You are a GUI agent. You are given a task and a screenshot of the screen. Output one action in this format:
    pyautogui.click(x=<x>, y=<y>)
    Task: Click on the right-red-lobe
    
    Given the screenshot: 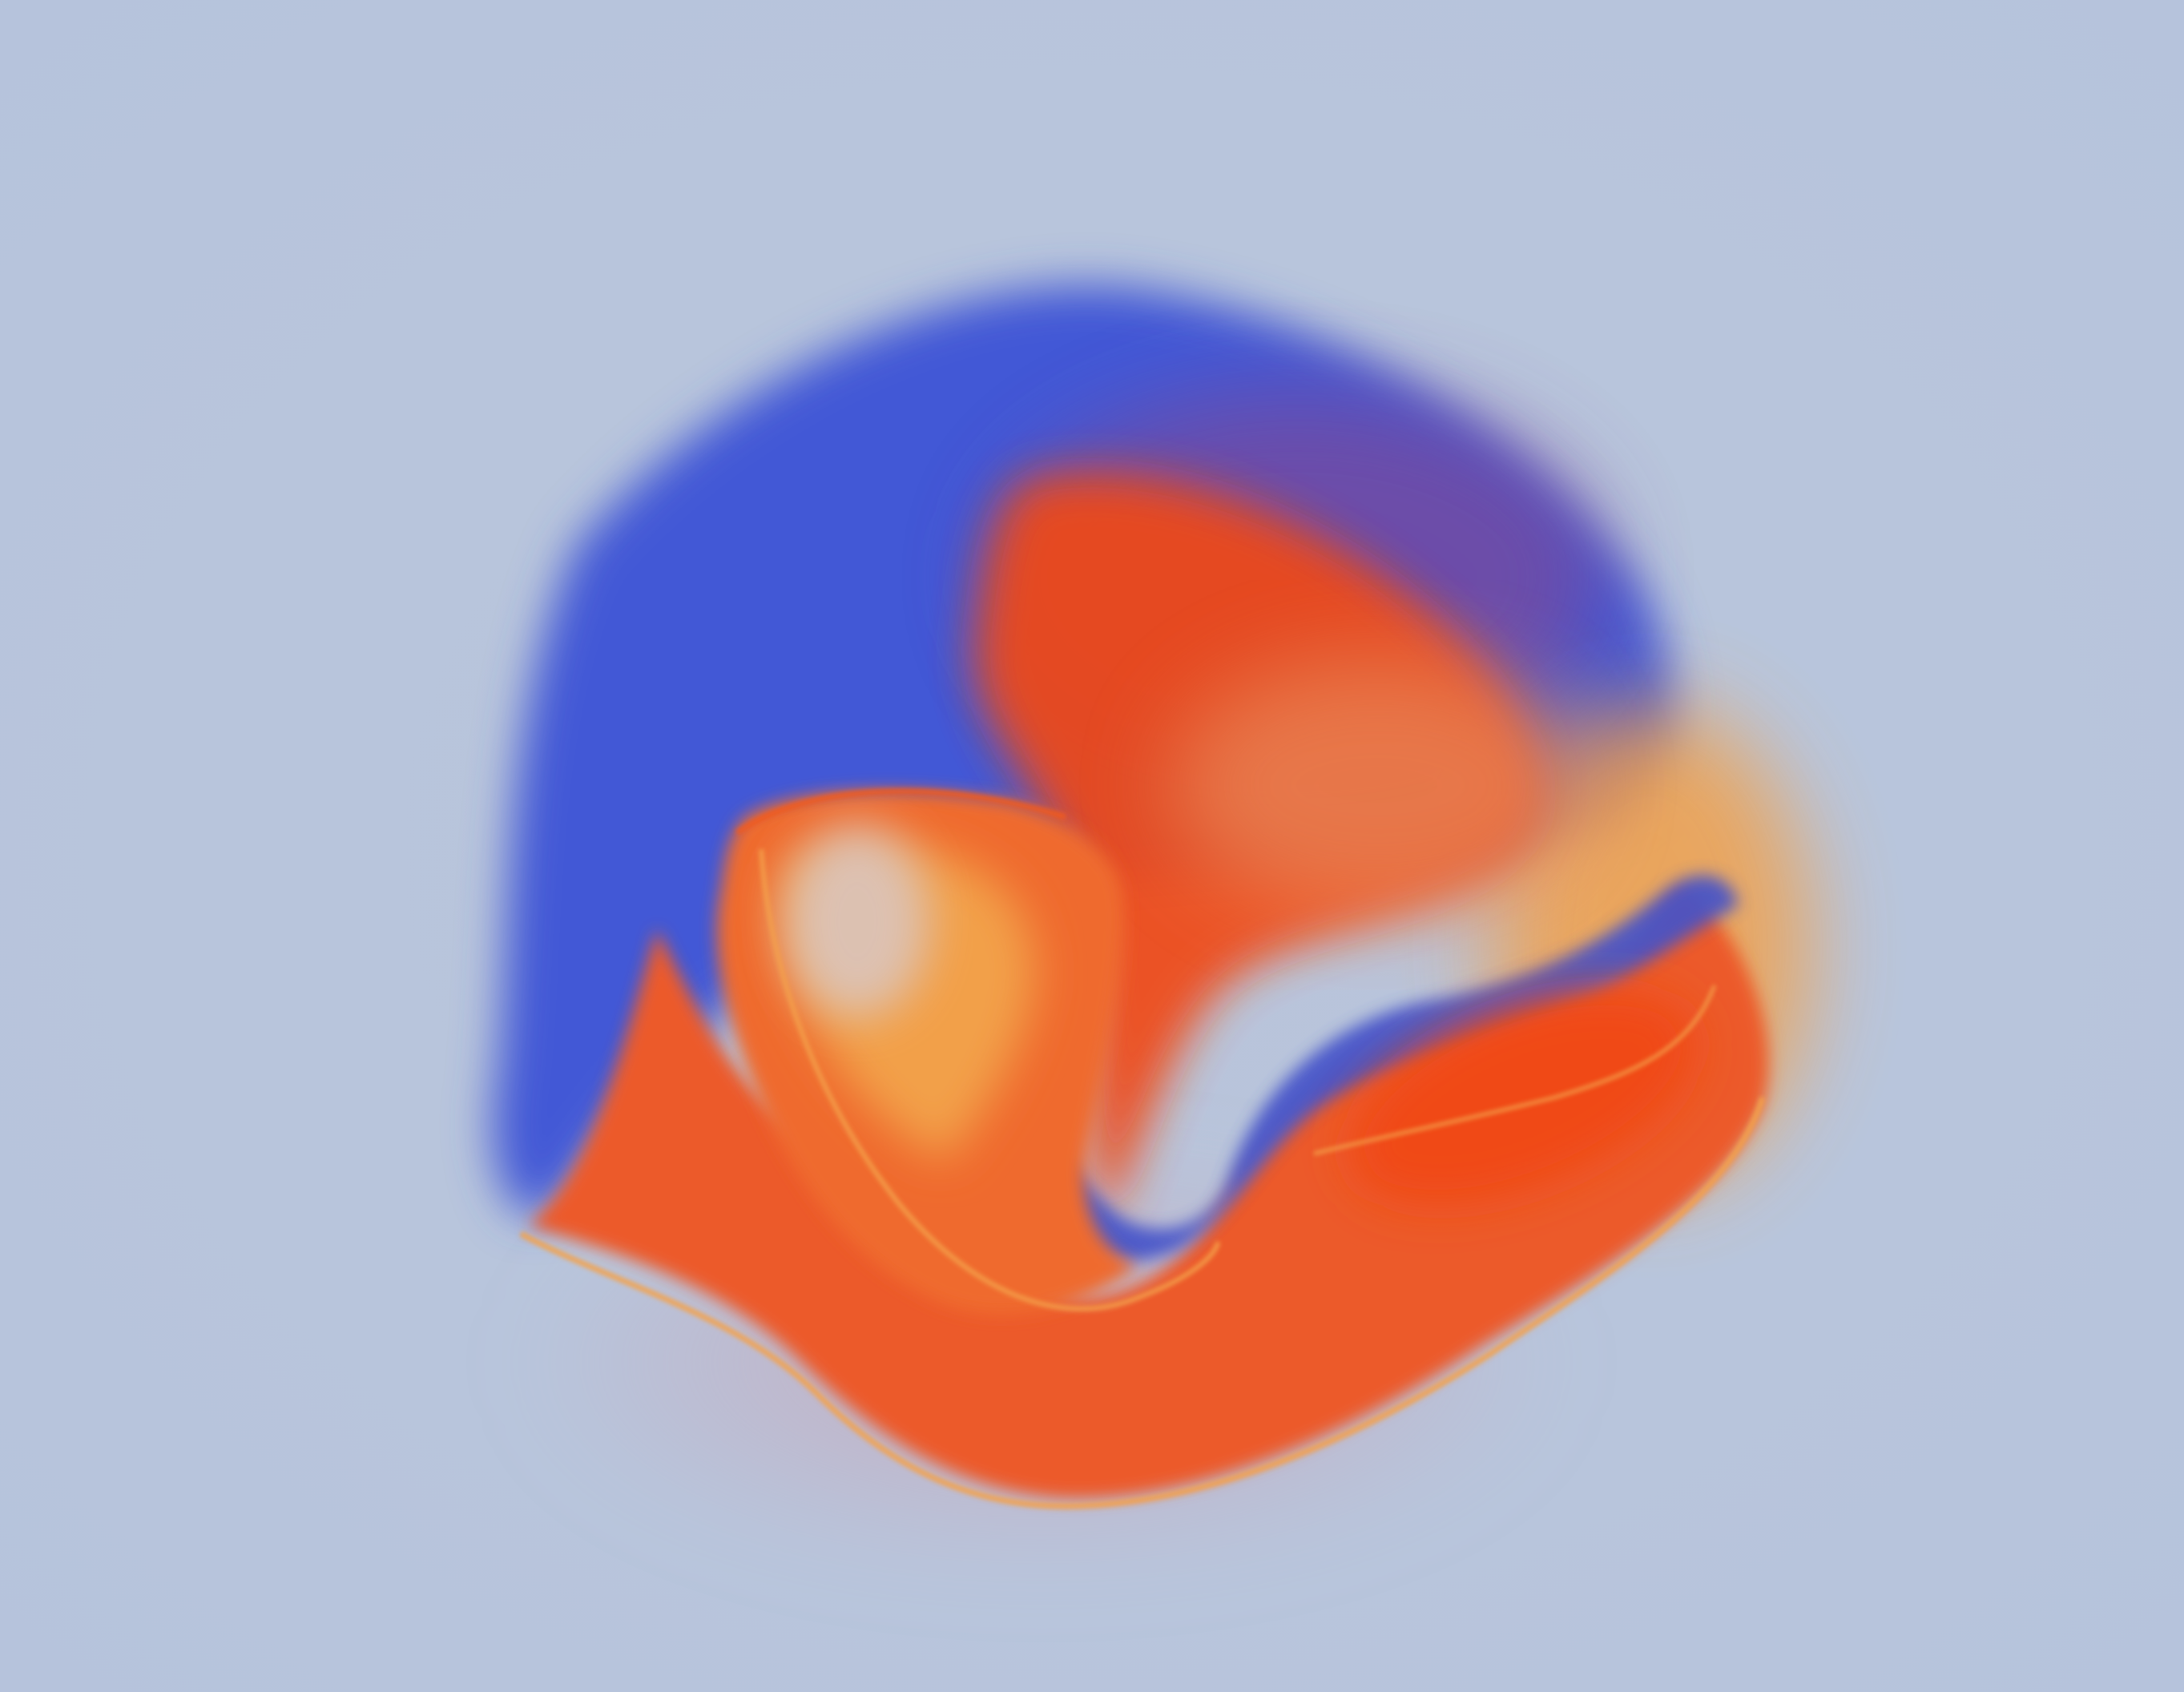 What is the action you would take?
    pyautogui.click(x=1523, y=1097)
    